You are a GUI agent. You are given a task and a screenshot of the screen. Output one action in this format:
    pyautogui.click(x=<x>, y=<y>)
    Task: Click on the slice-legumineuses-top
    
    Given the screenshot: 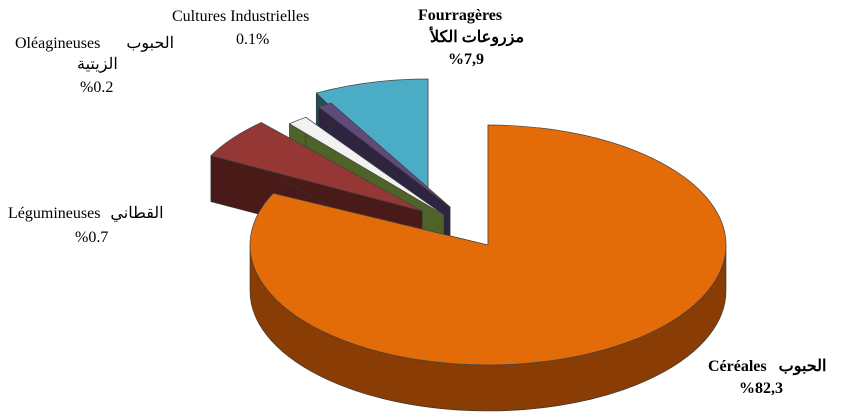 What is the action you would take?
    pyautogui.click(x=316, y=167)
    